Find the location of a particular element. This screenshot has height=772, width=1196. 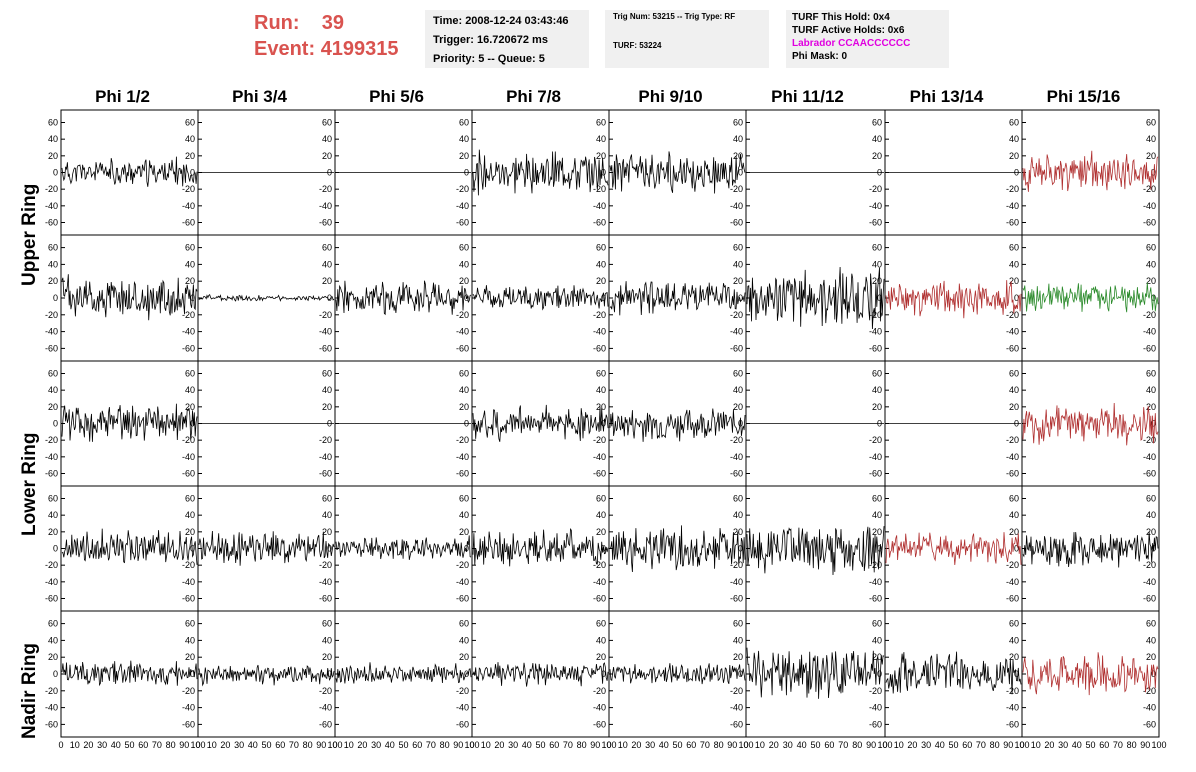

x-tick-label: 70 is located at coordinates (705, 745).